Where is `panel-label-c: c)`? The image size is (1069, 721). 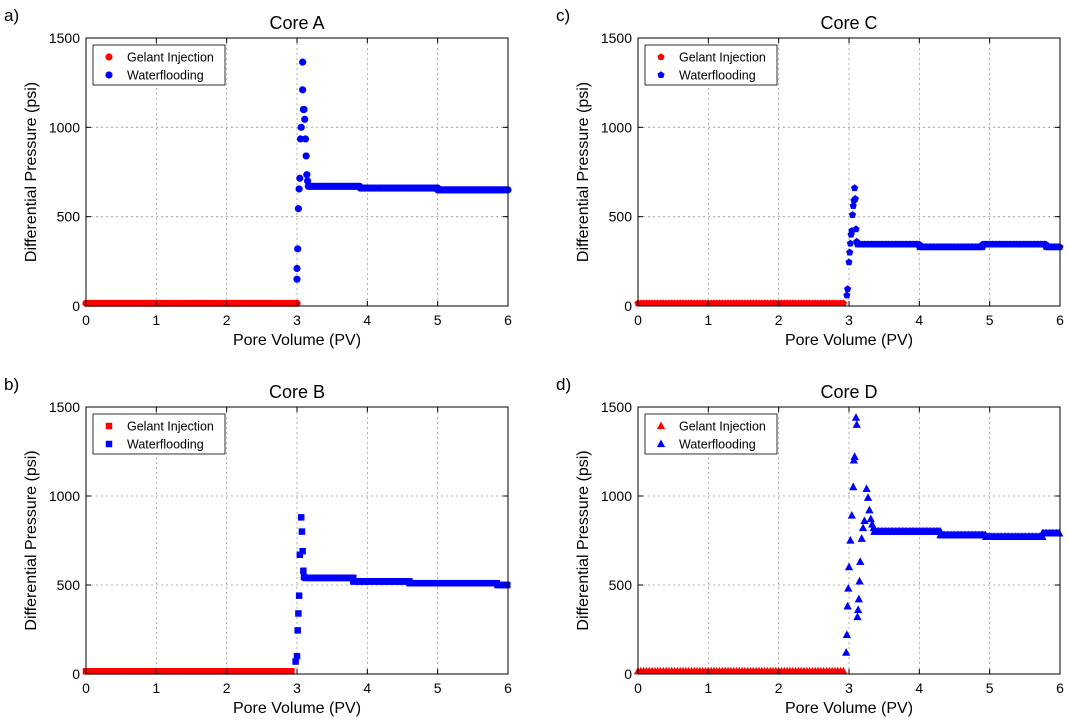 panel-label-c: c) is located at coordinates (563, 15).